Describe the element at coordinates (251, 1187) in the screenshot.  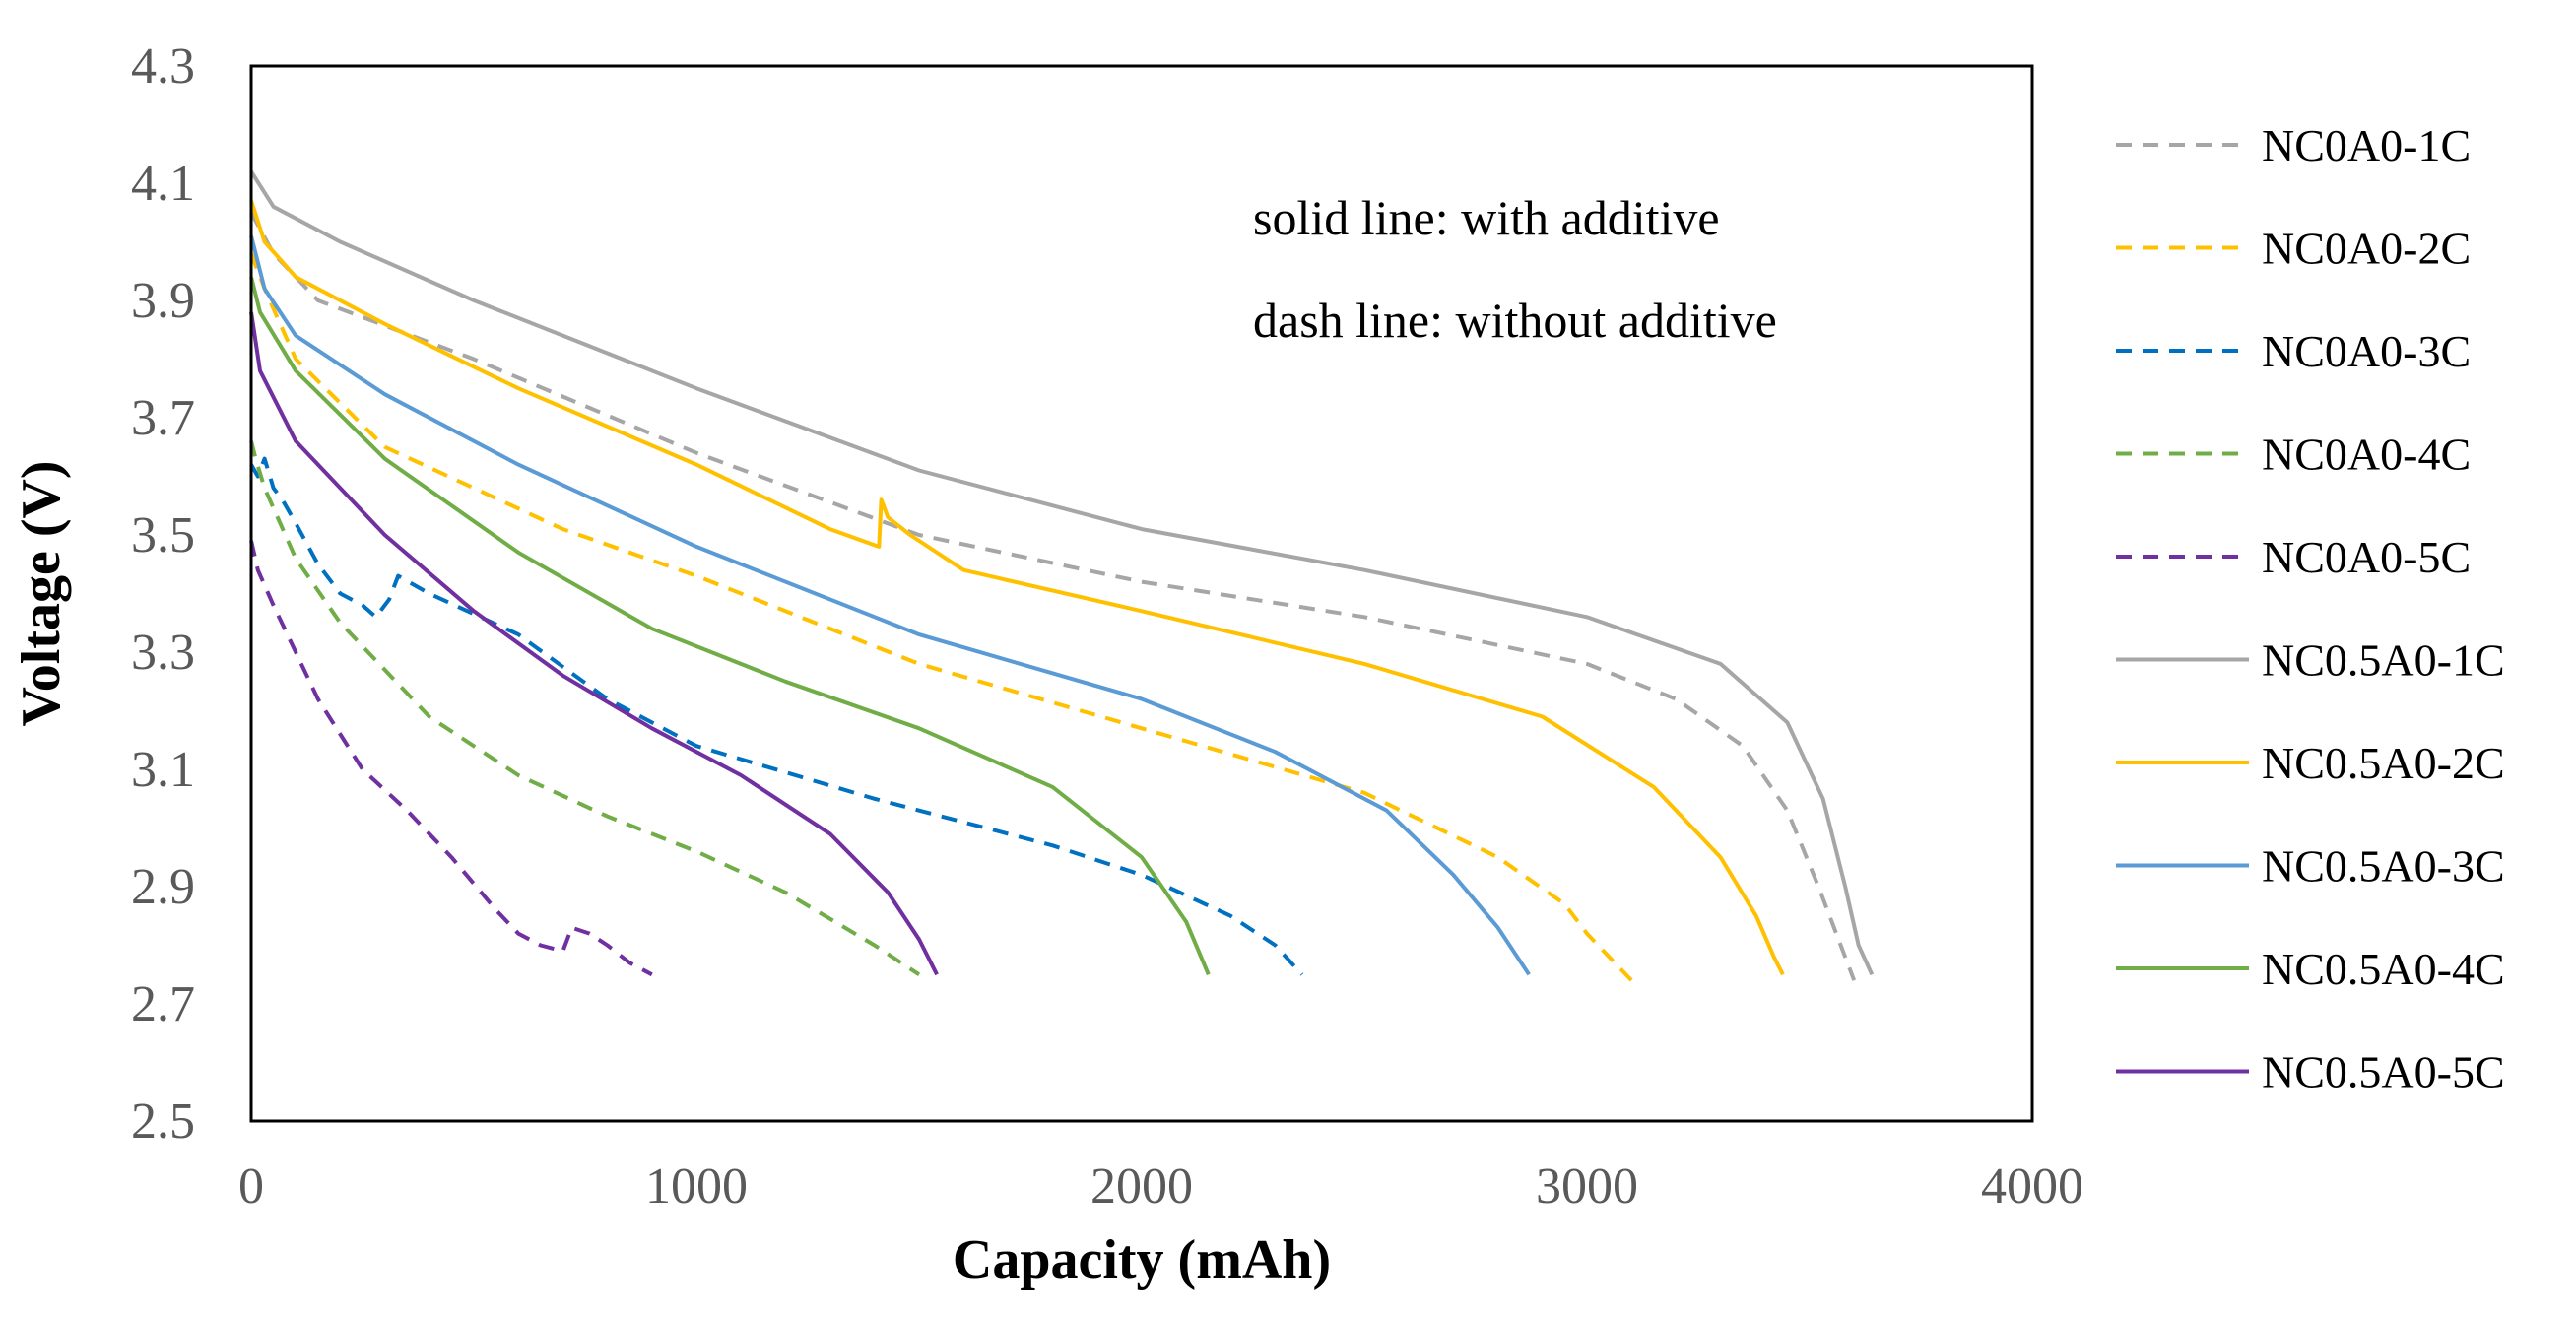
I see `x-tick-label: 0` at that location.